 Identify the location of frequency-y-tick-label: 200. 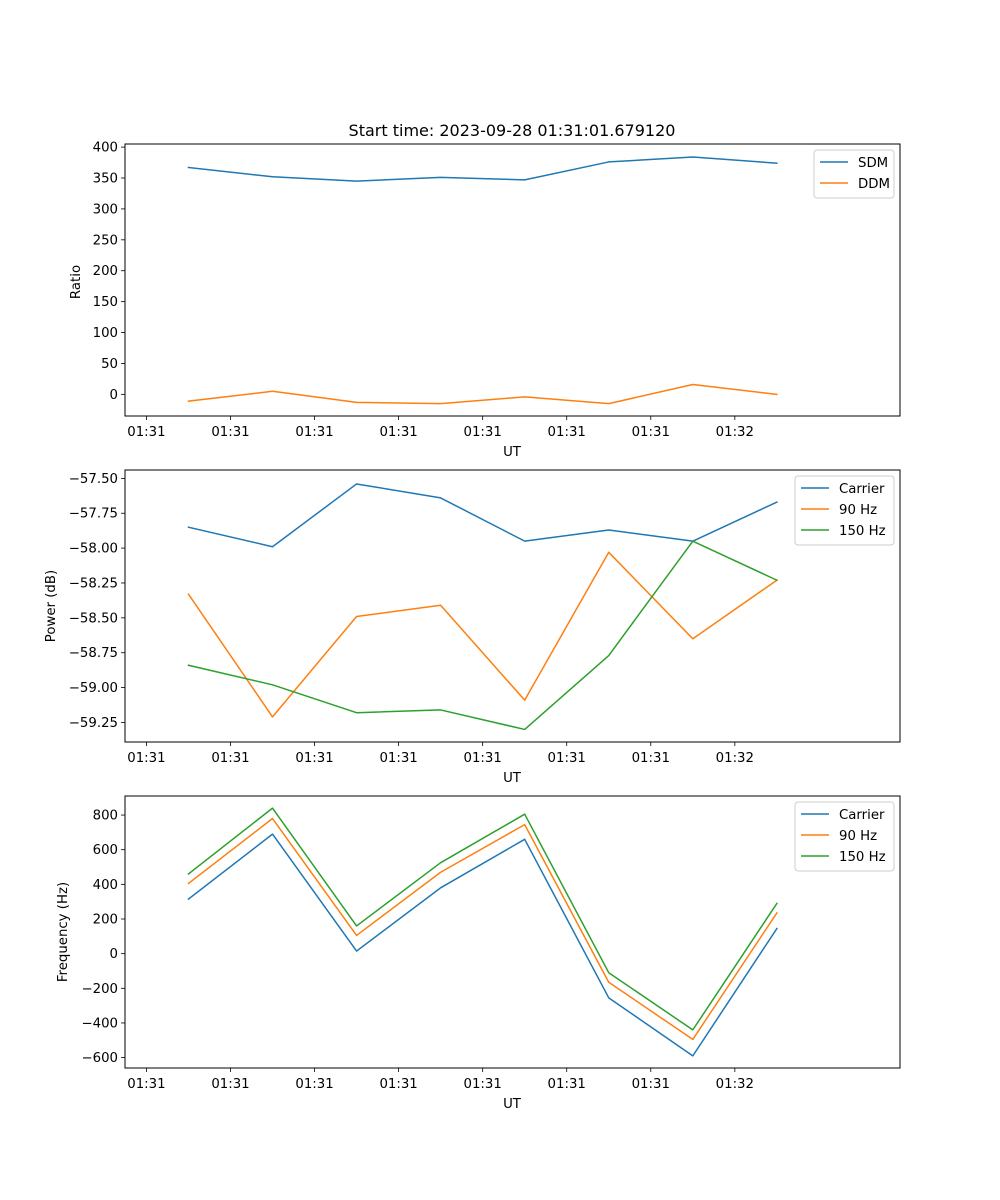
(105, 920).